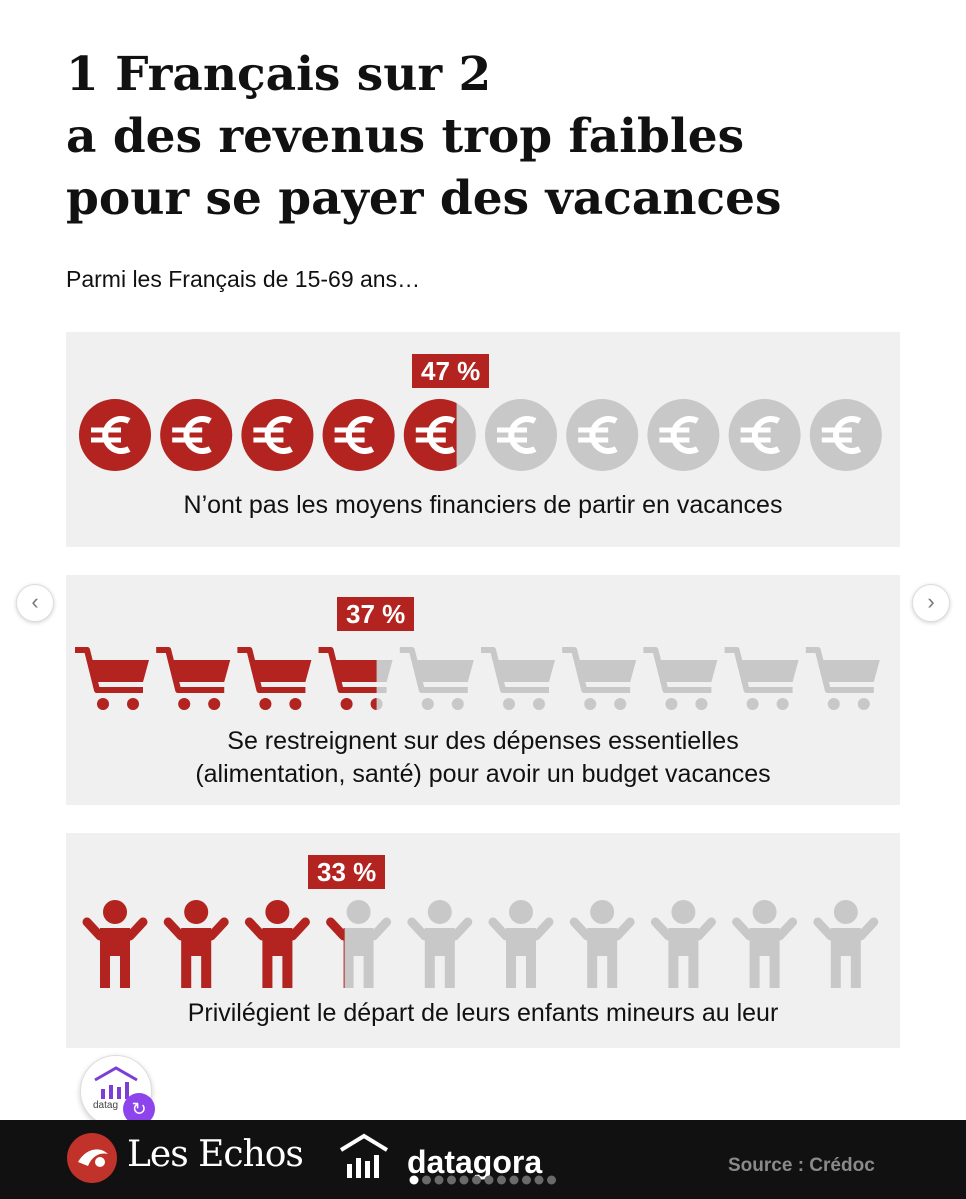  What do you see at coordinates (482, 1180) in the screenshot?
I see `carousel-dots` at bounding box center [482, 1180].